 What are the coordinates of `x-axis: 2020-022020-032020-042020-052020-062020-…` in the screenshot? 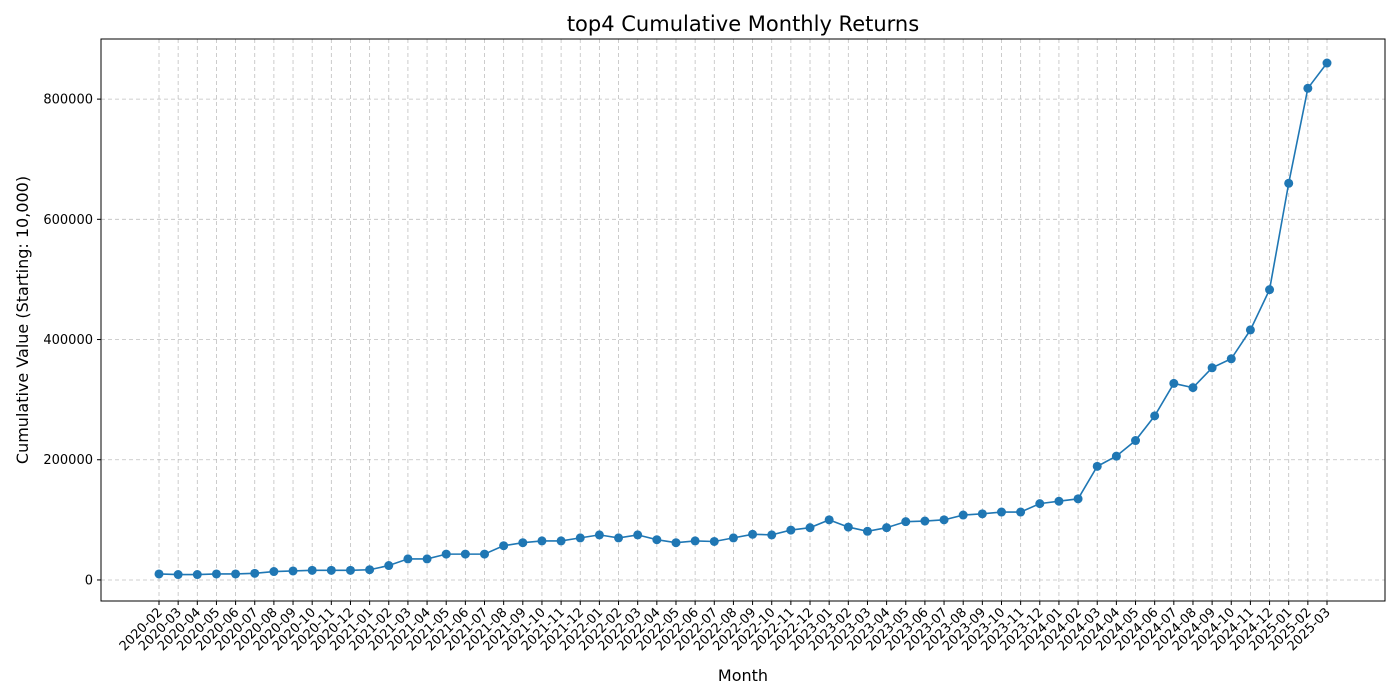 It's located at (725, 627).